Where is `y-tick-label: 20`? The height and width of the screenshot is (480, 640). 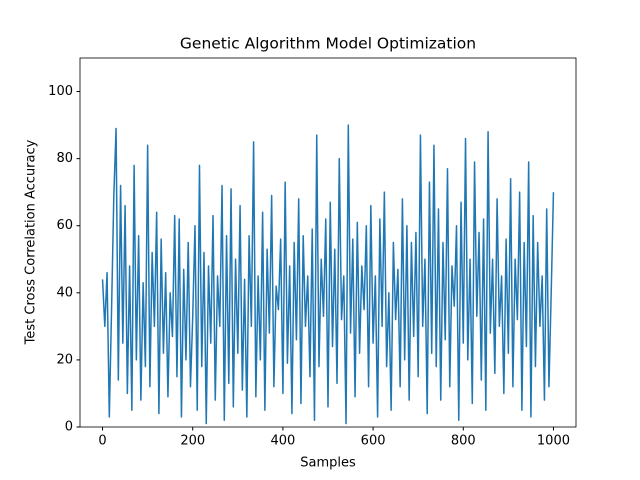
y-tick-label: 20 is located at coordinates (64, 359).